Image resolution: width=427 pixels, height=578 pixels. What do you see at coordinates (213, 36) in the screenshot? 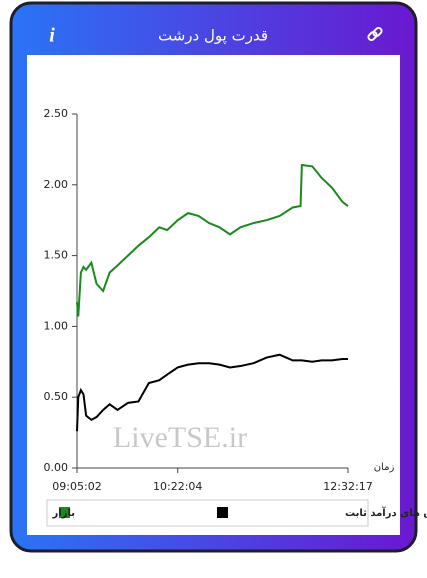
I see `header-title: قدرت پول درشت` at bounding box center [213, 36].